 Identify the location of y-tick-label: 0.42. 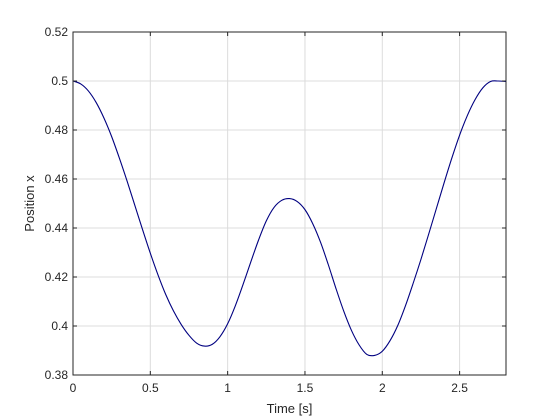
(57, 277).